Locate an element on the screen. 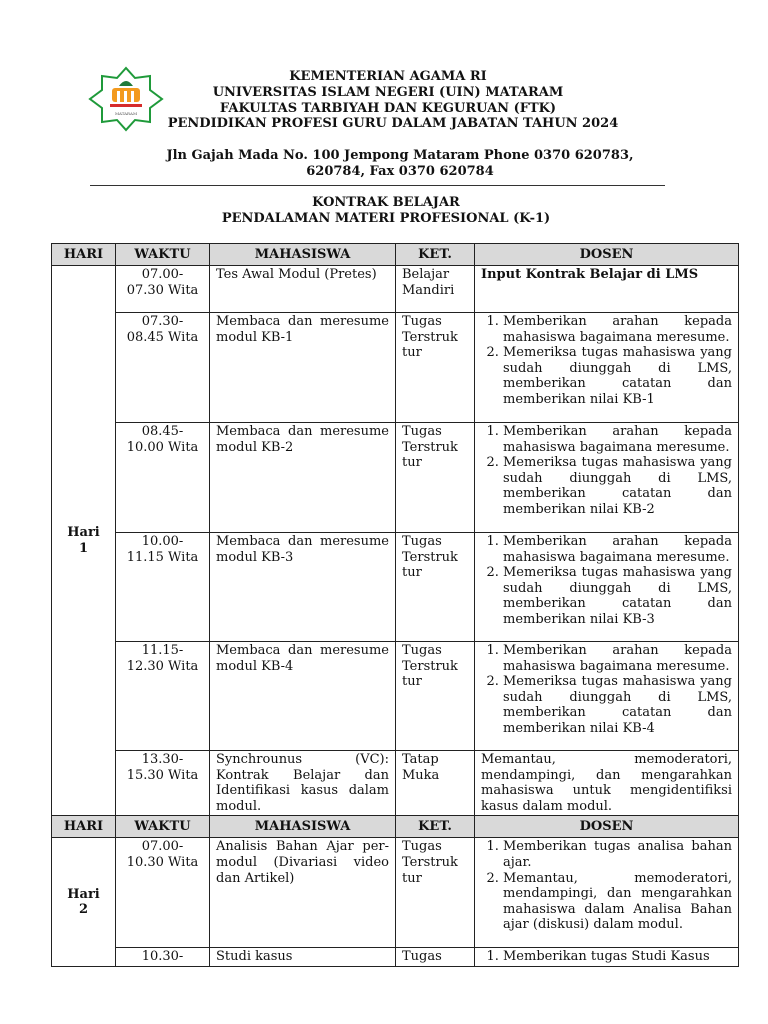 The height and width of the screenshot is (1024, 768). dosen-cell: Memberikan tugas Studi Kasus is located at coordinates (606, 957).